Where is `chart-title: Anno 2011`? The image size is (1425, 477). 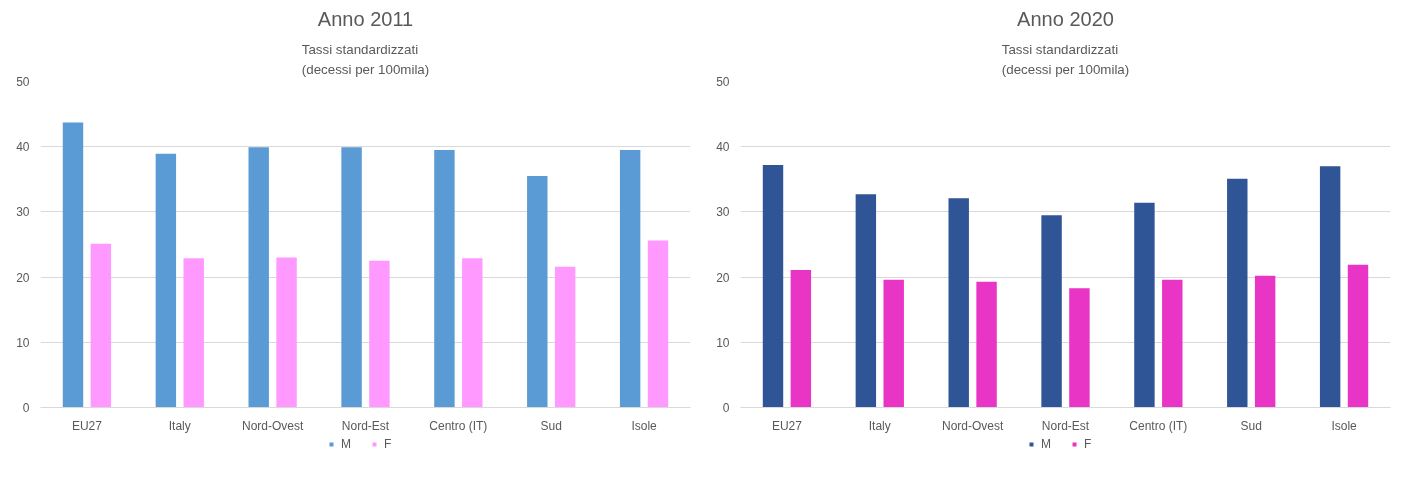
chart-title: Anno 2011 is located at coordinates (365, 18).